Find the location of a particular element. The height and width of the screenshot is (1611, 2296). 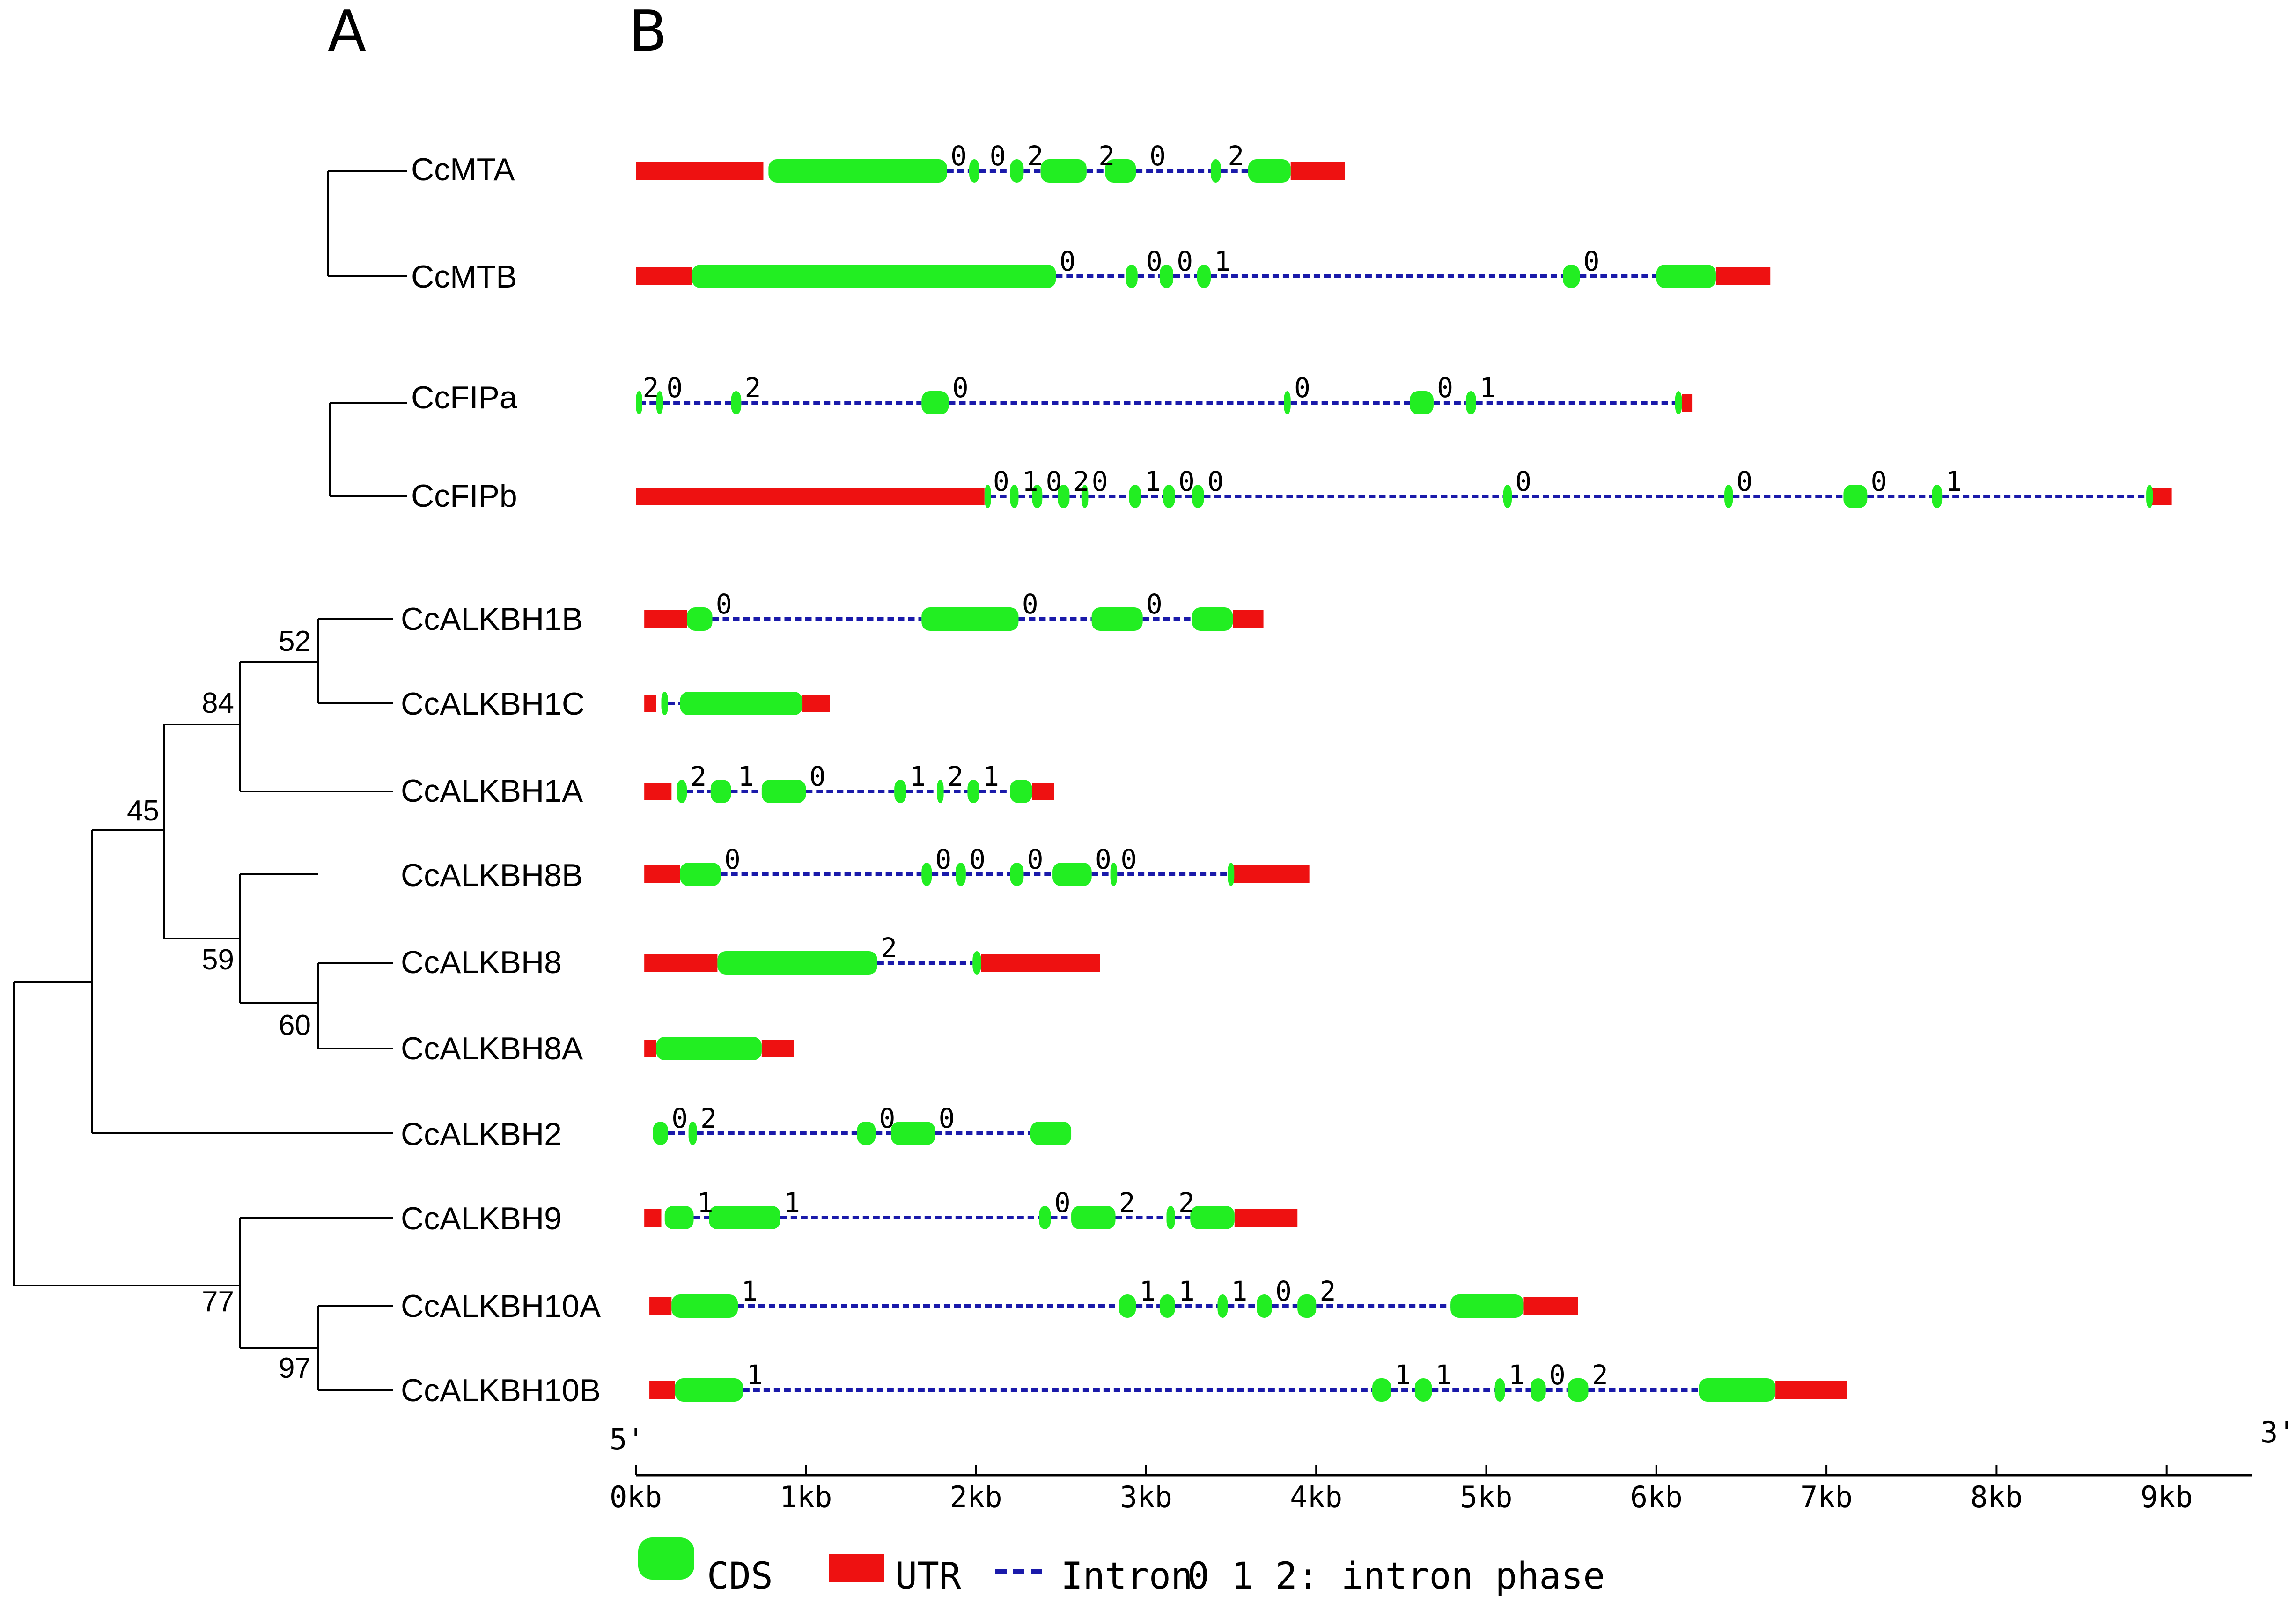

gene-label-ccfipa: CcFIPa is located at coordinates (464, 397).